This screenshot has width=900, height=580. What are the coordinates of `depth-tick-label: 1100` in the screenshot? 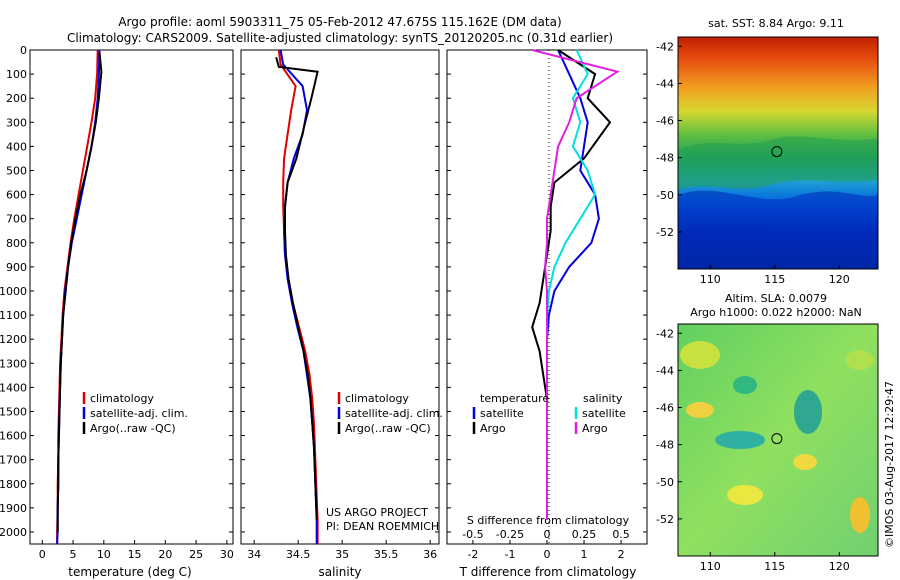 It's located at (13, 315).